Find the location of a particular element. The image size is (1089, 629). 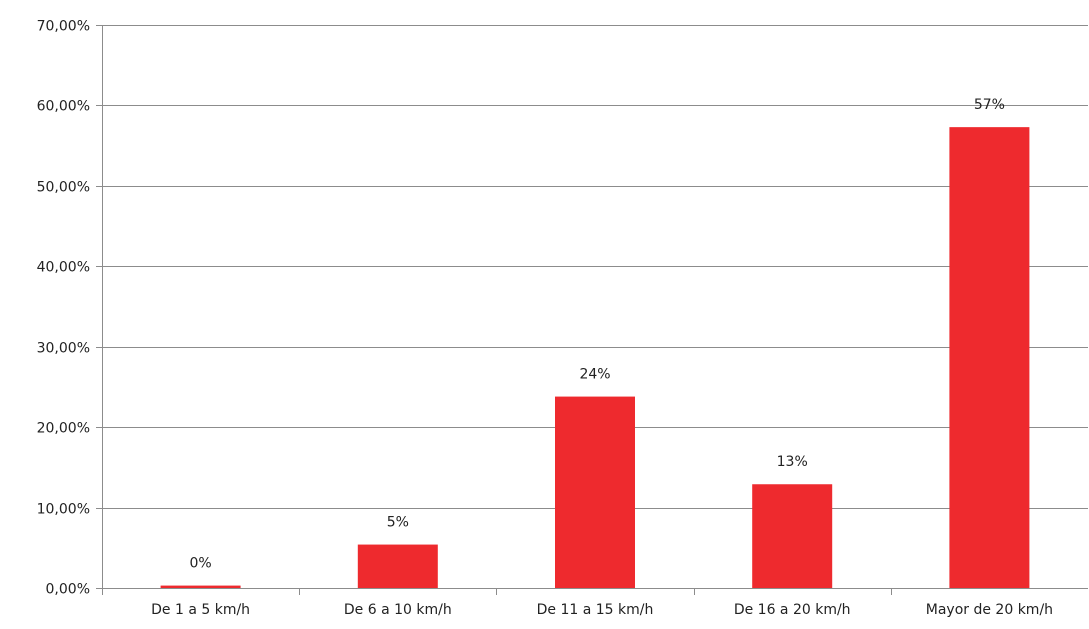

data-label: 57% is located at coordinates (989, 105).